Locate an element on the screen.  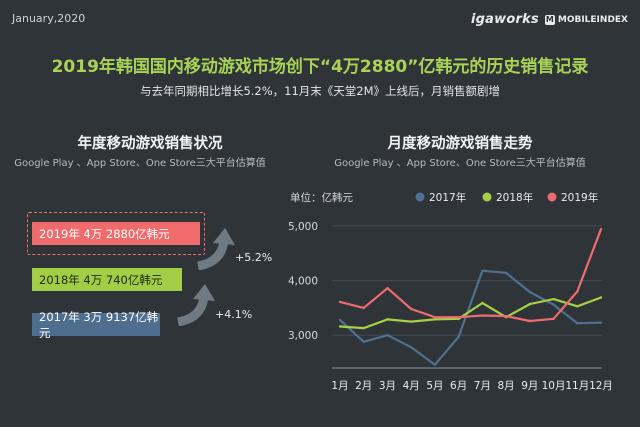
x-tick-label: 12月 is located at coordinates (601, 386).